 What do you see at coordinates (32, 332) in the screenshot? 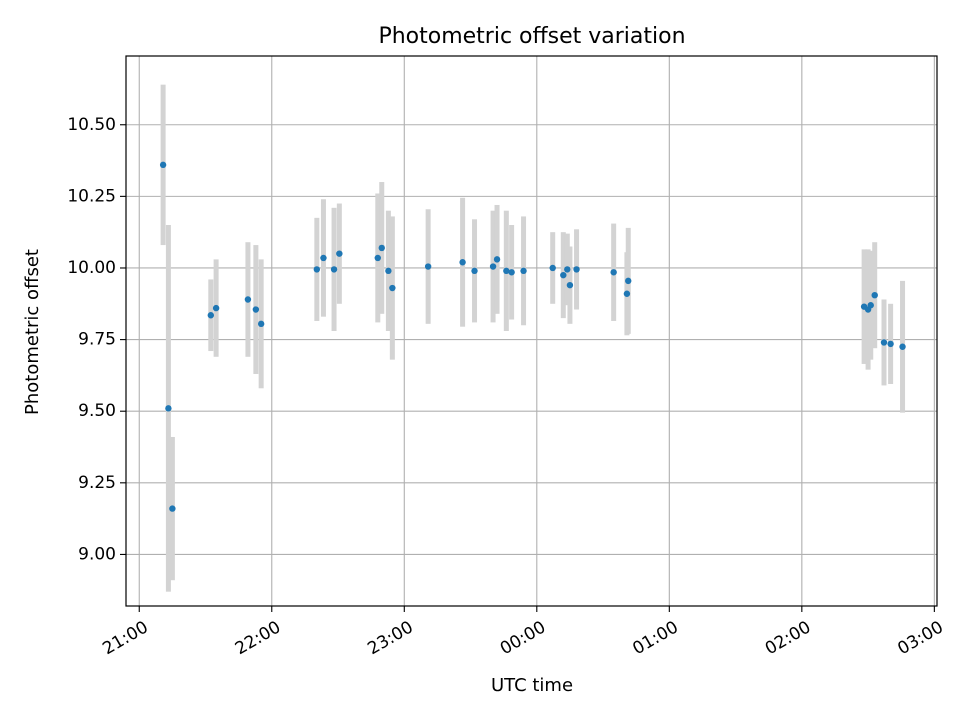
I see `y-axis-label: Photometric offset` at bounding box center [32, 332].